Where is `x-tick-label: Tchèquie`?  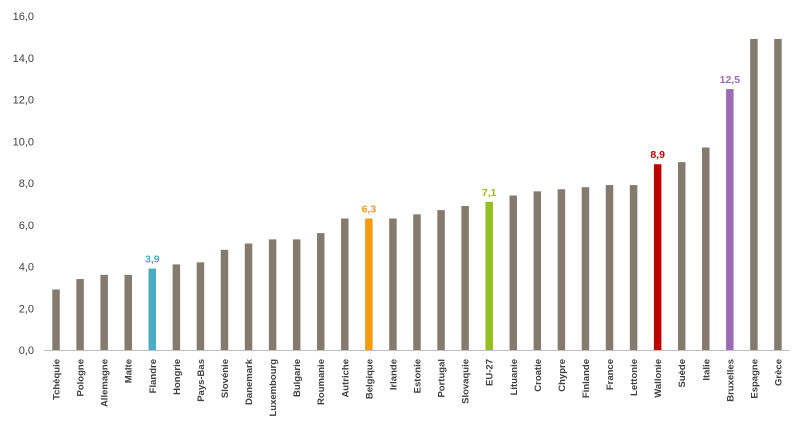 x-tick-label: Tchèquie is located at coordinates (57, 379).